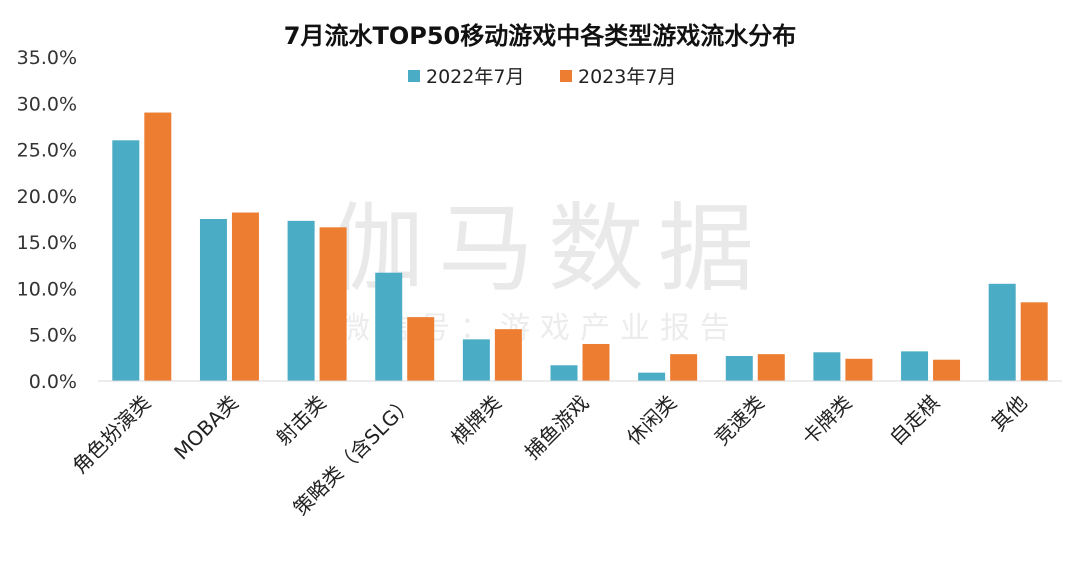  What do you see at coordinates (542, 77) in the screenshot?
I see `legend: 2022年7月 2023年7月` at bounding box center [542, 77].